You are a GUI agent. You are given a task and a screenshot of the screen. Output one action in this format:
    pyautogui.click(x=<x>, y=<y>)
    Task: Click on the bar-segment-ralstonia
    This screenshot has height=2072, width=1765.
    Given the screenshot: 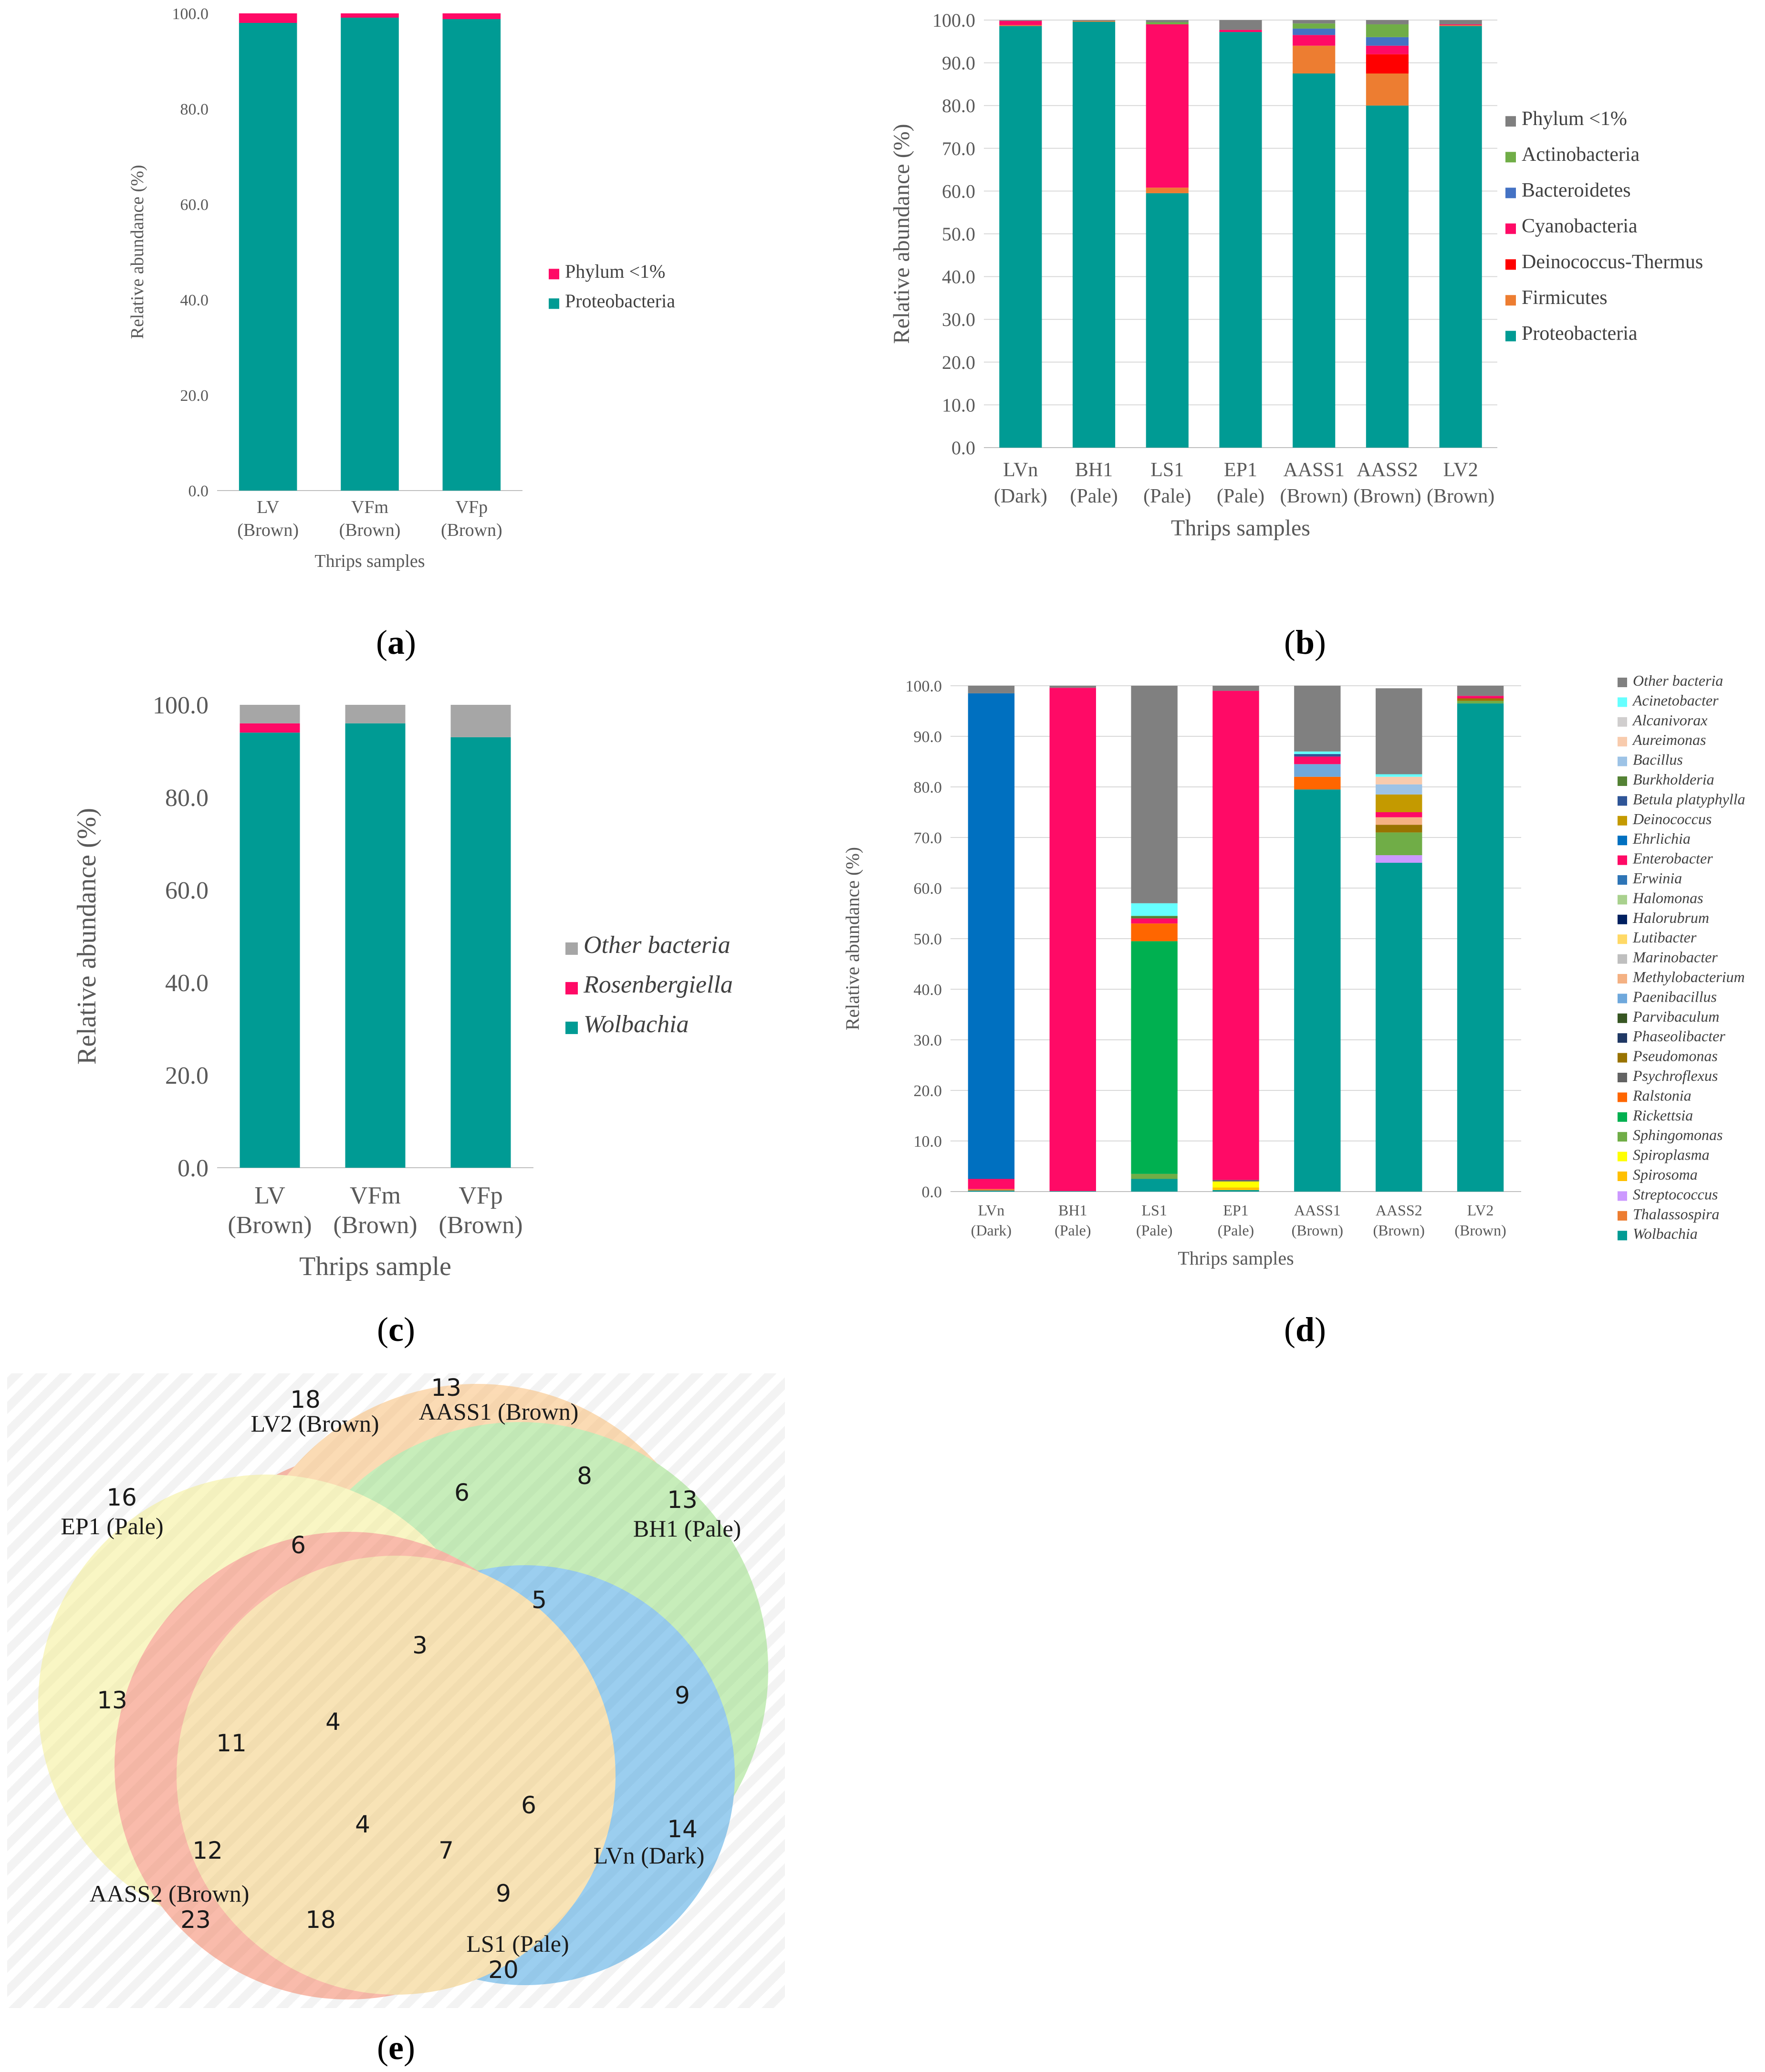 What is the action you would take?
    pyautogui.click(x=1317, y=783)
    